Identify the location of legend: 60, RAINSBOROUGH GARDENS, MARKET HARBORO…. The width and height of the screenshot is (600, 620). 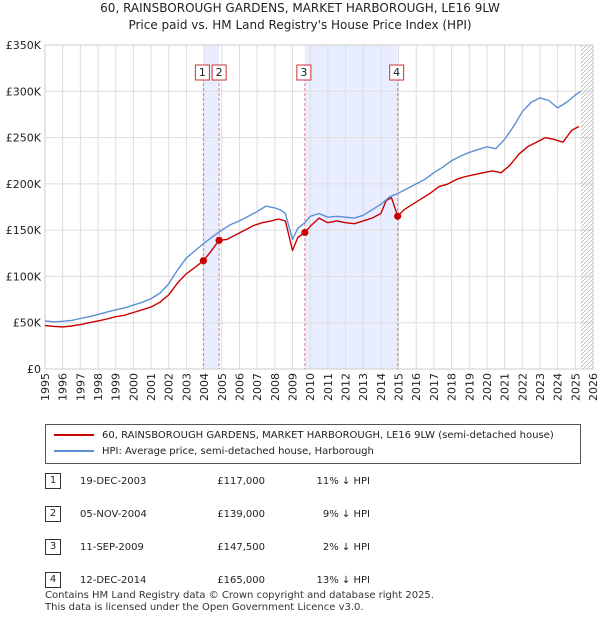
(313, 444).